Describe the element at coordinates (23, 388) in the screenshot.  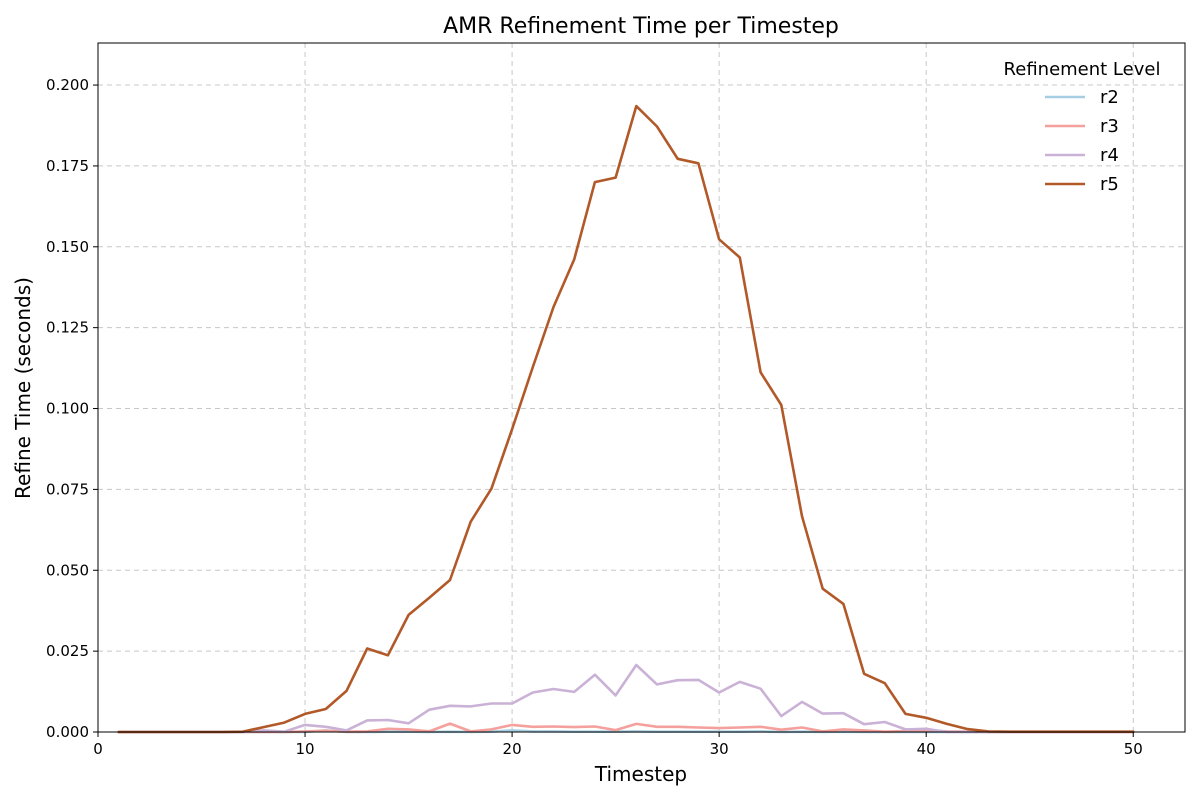
I see `y-axis-label: Refine Time (seconds)` at that location.